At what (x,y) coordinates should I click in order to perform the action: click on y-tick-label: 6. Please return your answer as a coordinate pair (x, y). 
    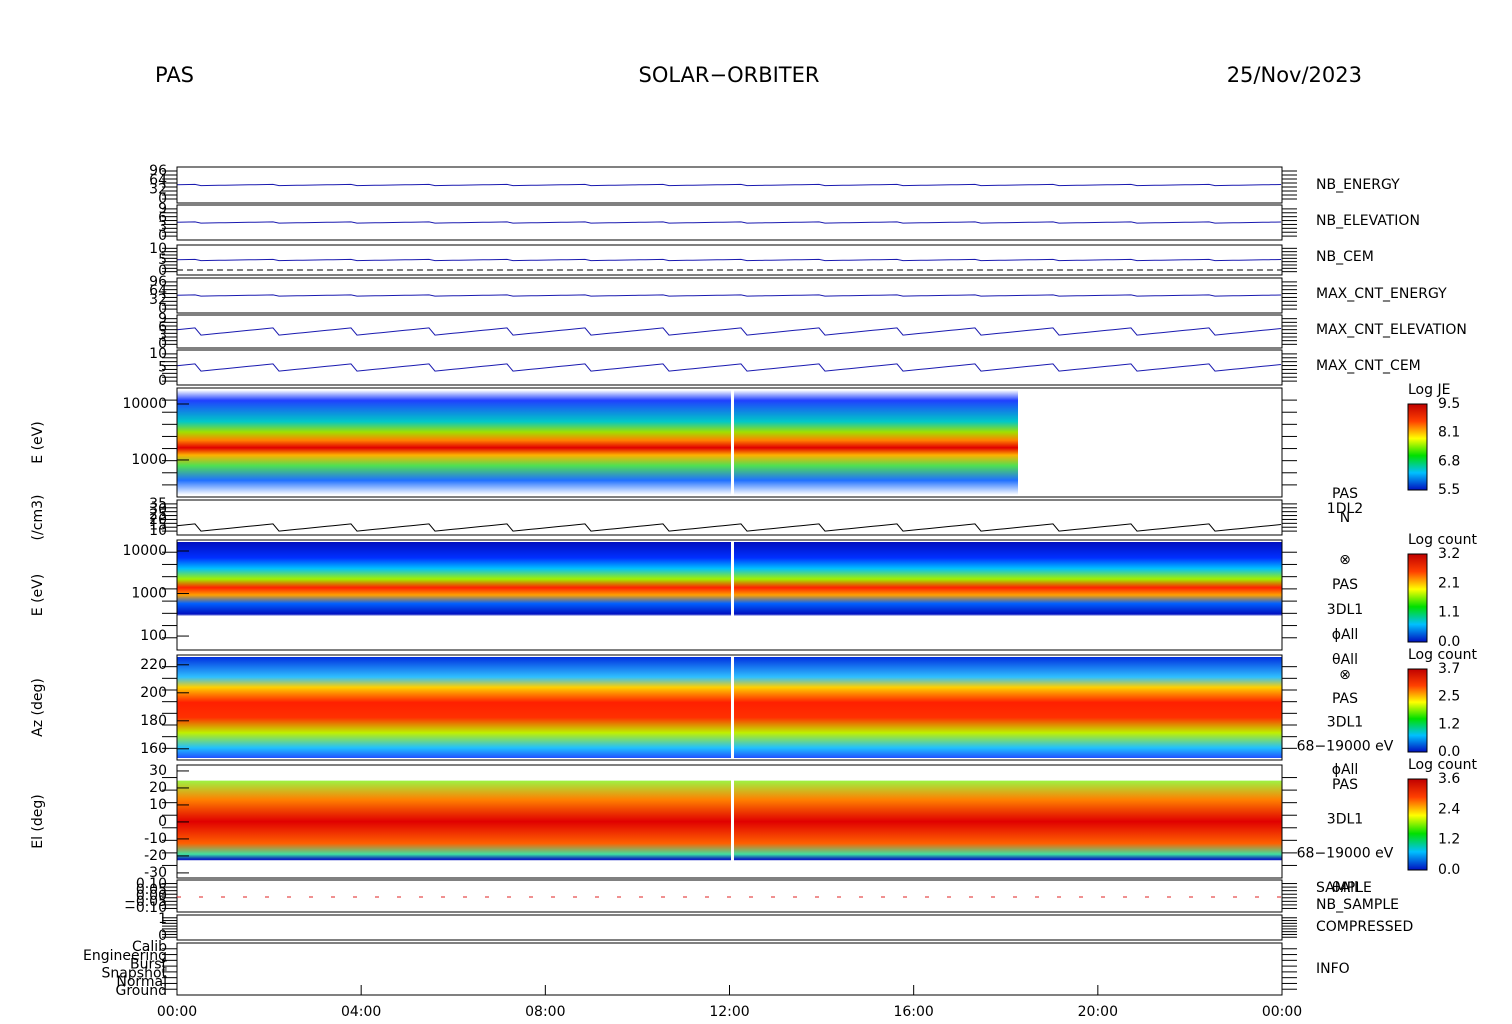
    Looking at the image, I should click on (162, 327).